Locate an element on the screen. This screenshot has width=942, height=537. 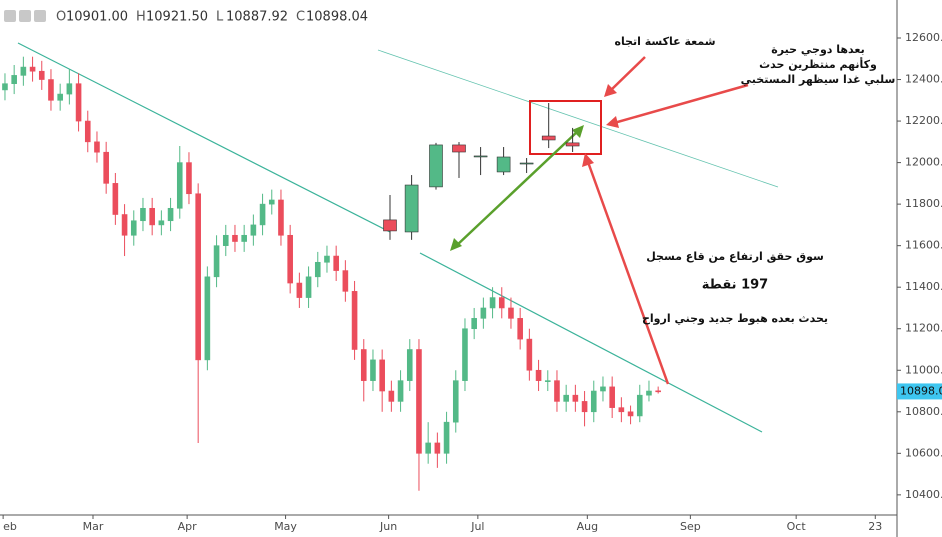
ohlc-label: O is located at coordinates (61, 17).